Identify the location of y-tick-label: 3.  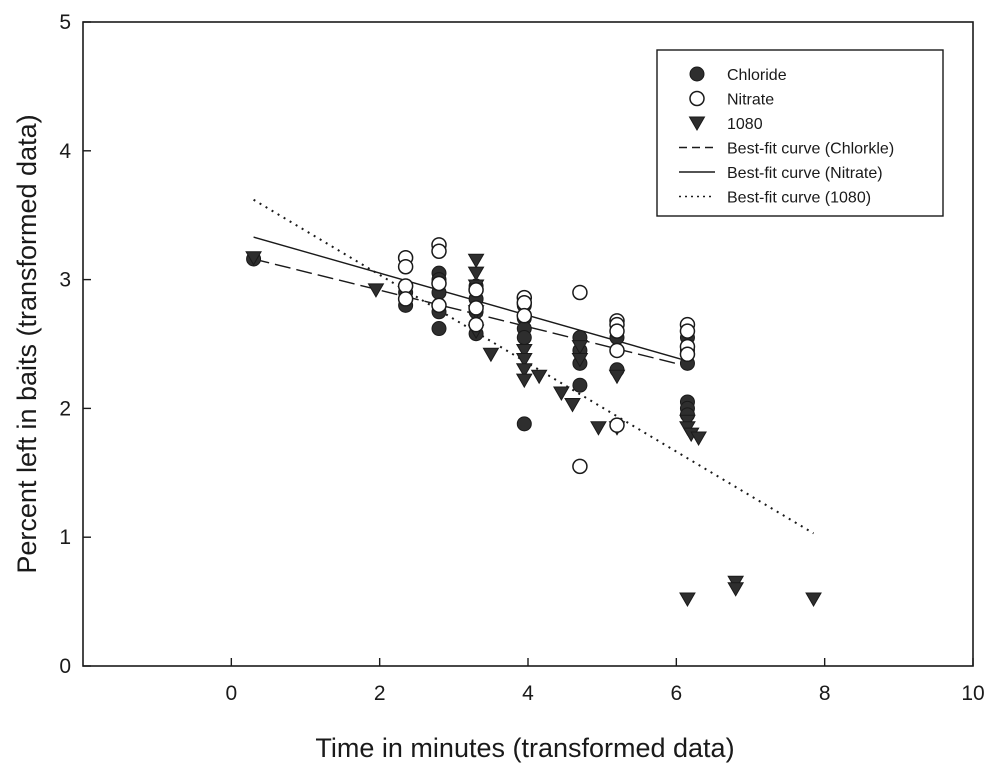
(65, 280).